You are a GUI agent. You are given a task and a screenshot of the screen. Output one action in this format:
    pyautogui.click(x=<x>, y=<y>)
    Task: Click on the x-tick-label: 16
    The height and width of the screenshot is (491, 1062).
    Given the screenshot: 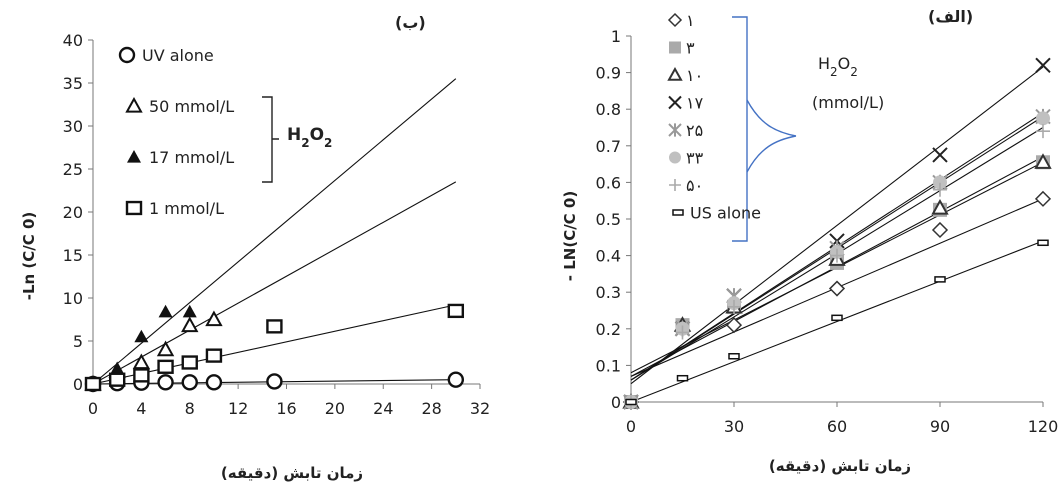 What is the action you would take?
    pyautogui.click(x=286, y=408)
    